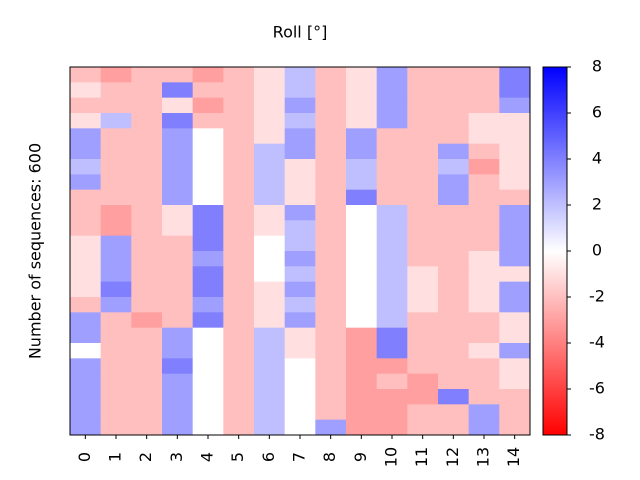  What do you see at coordinates (452, 457) in the screenshot?
I see `x-tick-label: 12` at bounding box center [452, 457].